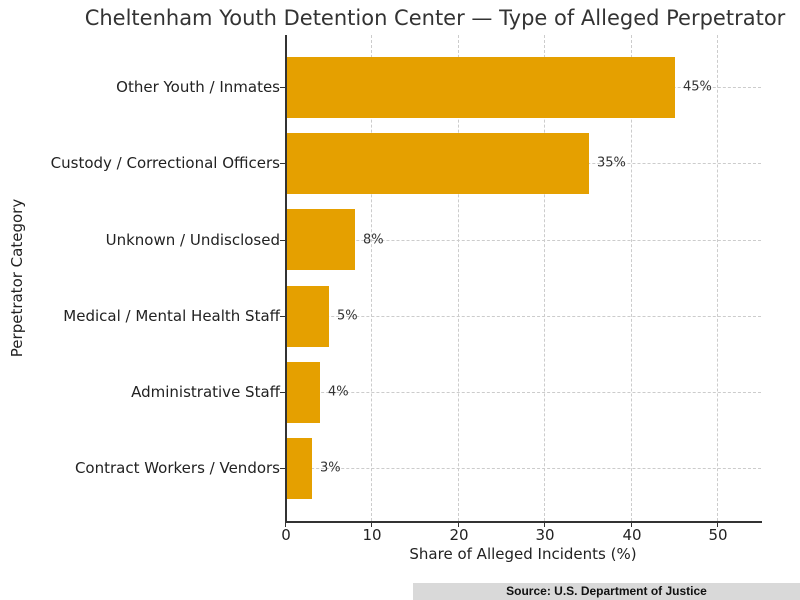  I want to click on y-tick-label: Contract Workers / Vendors, so click(177, 468).